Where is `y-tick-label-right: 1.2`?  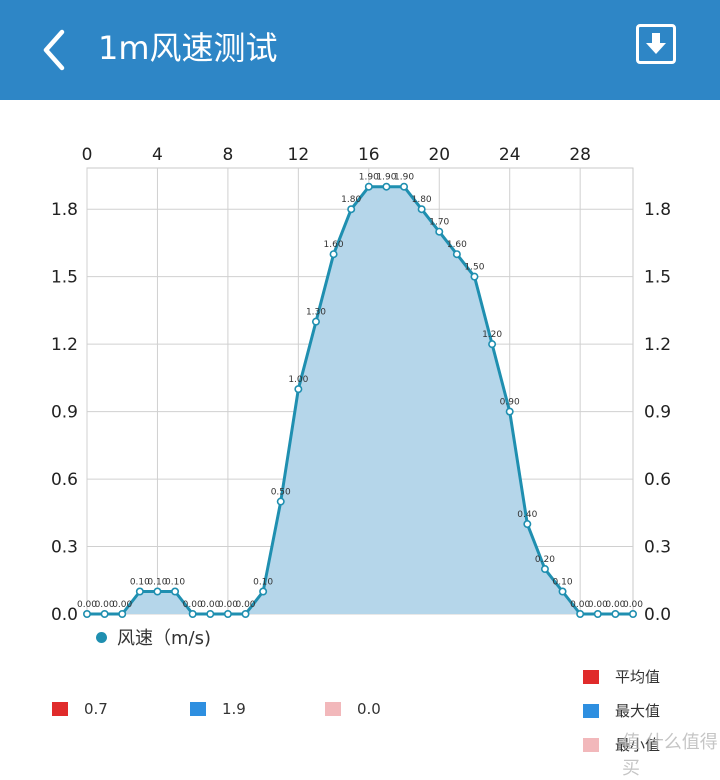
y-tick-label-right: 1.2 is located at coordinates (657, 345).